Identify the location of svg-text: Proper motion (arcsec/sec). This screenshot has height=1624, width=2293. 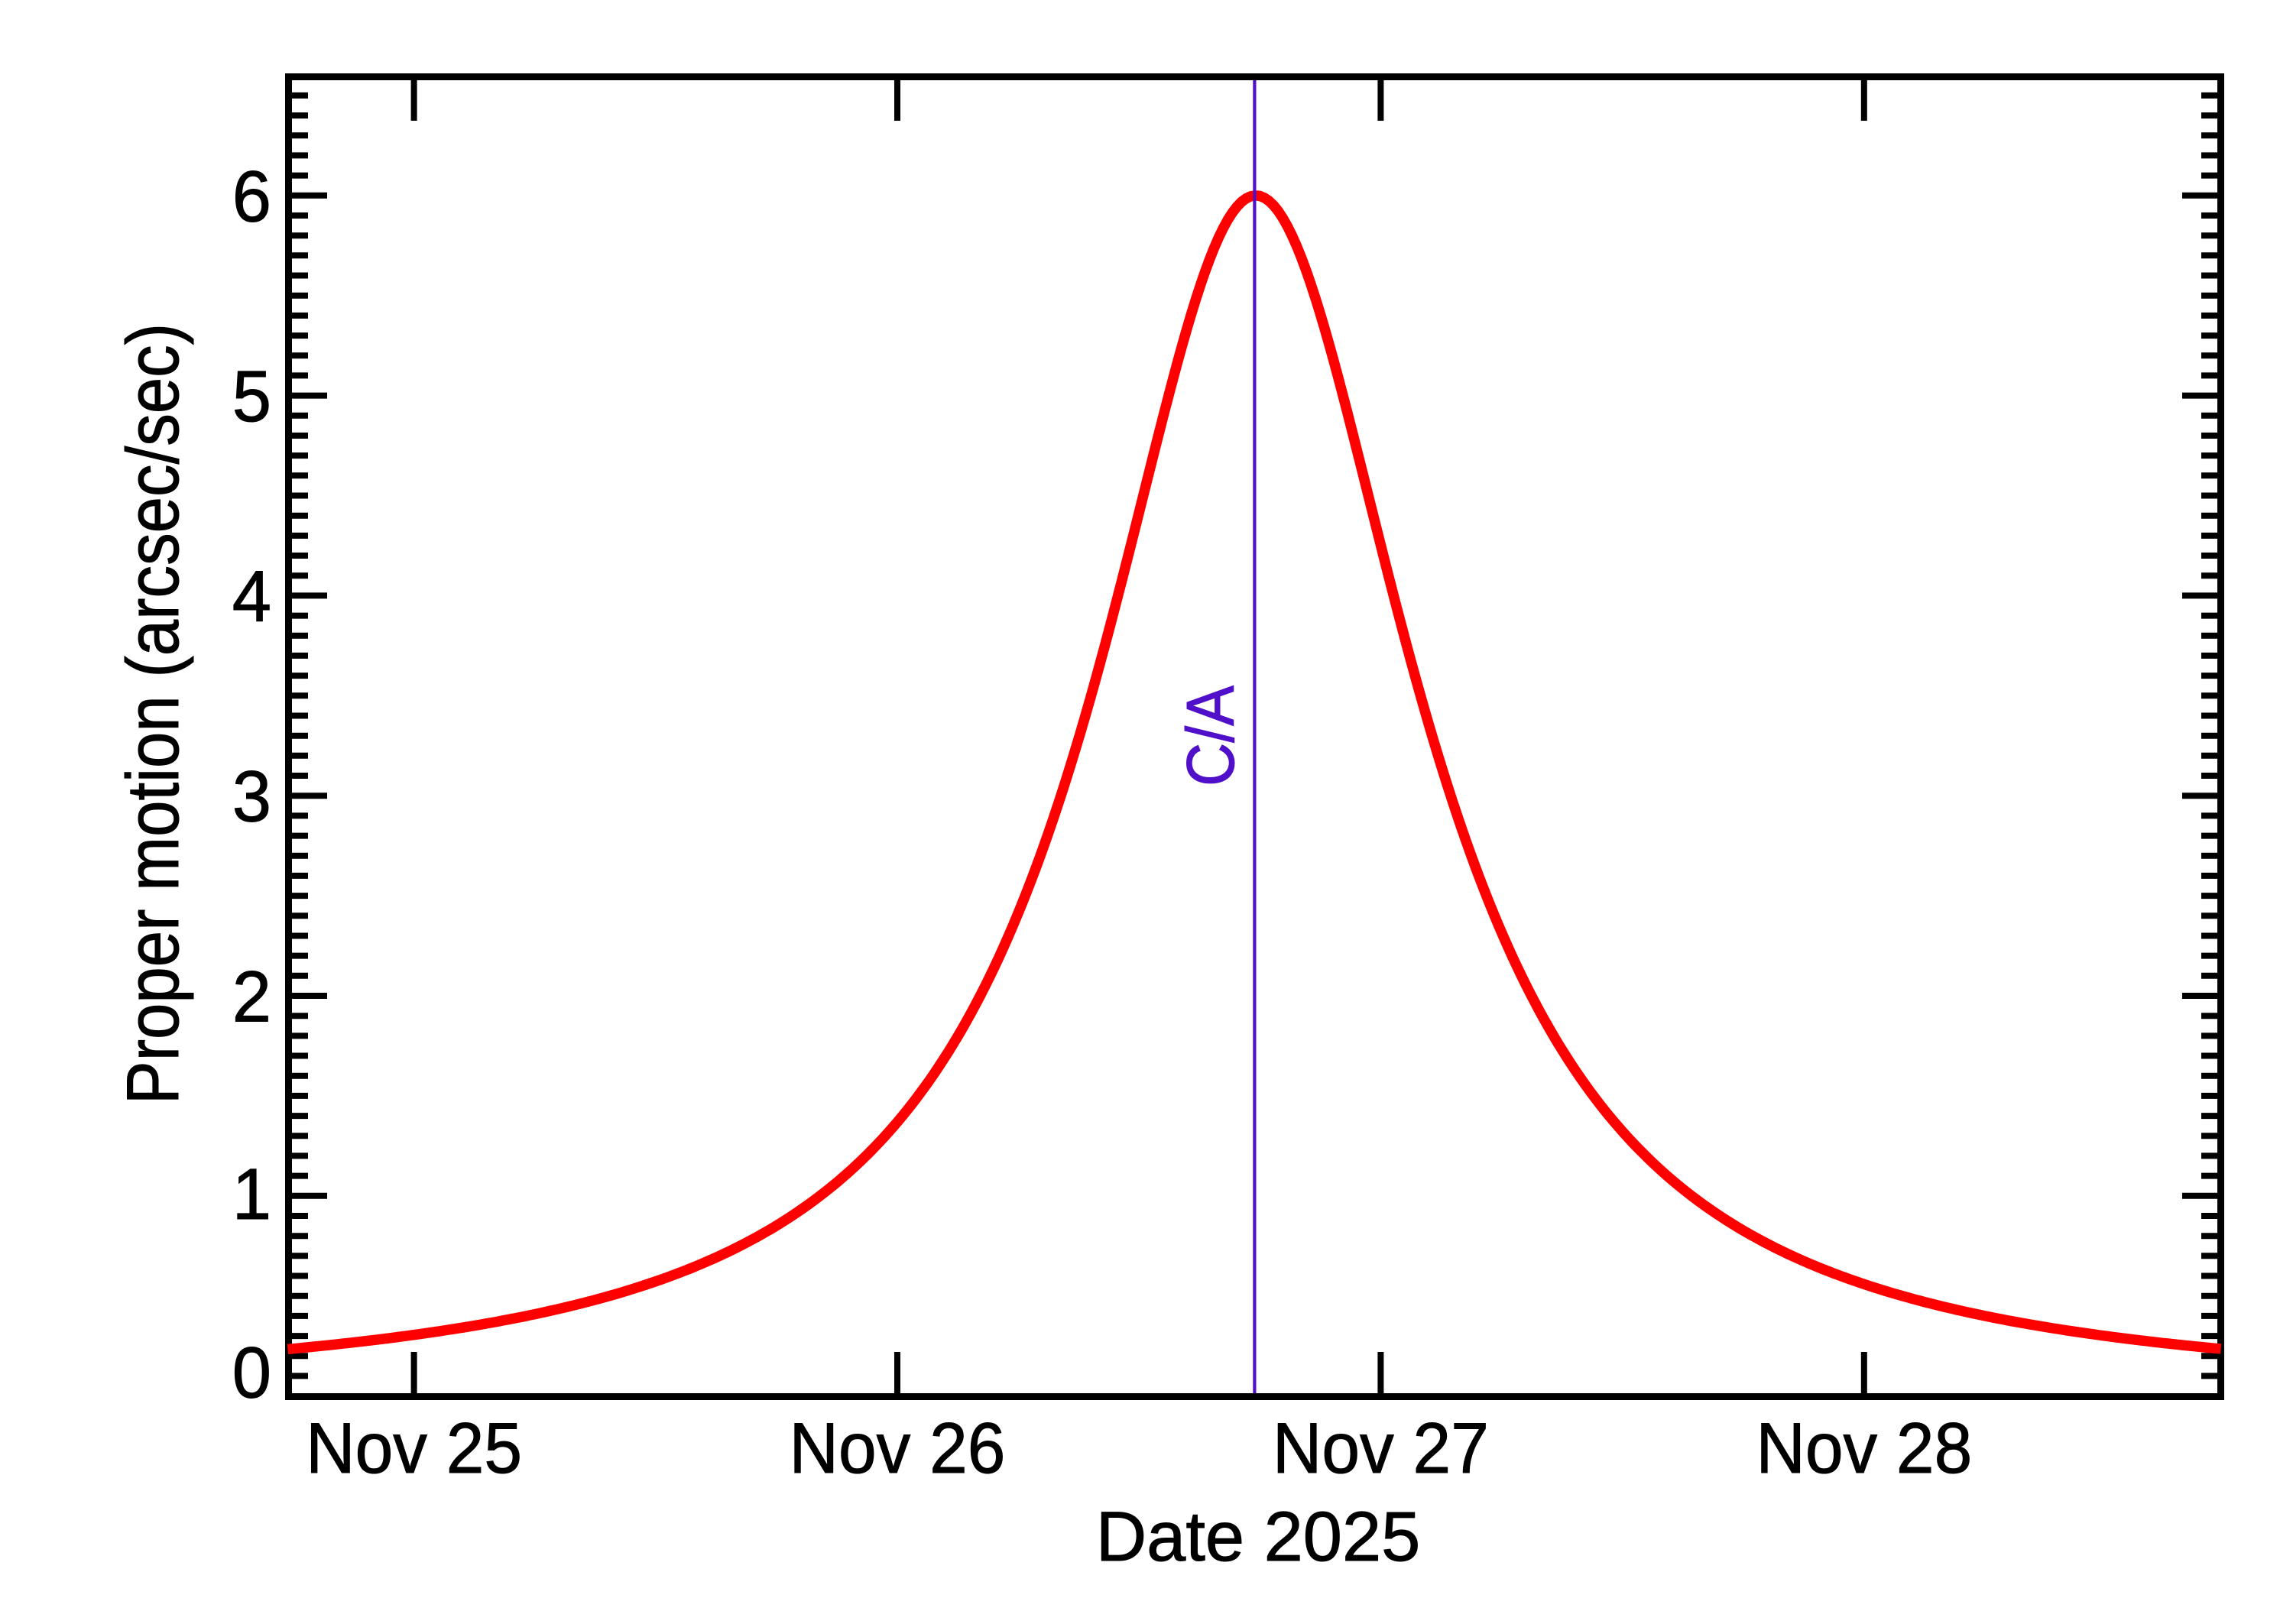
(153, 713).